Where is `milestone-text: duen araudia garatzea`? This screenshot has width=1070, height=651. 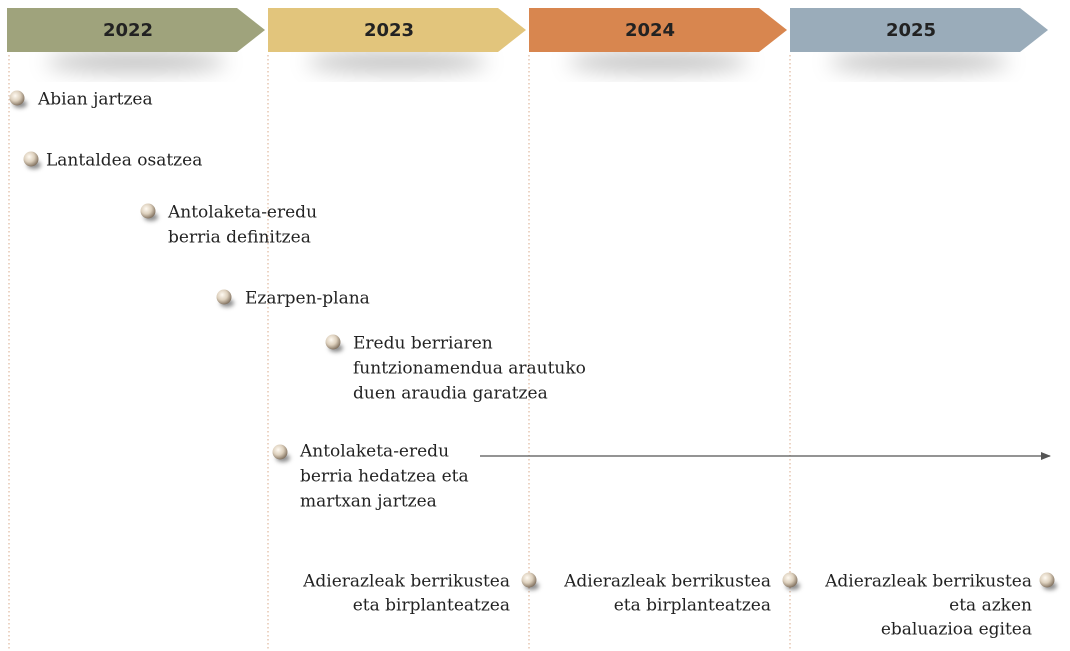 milestone-text: duen araudia garatzea is located at coordinates (450, 394).